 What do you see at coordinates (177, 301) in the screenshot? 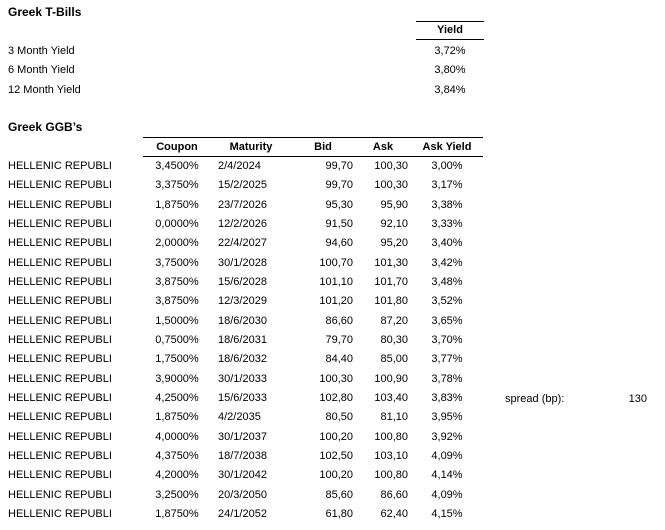
I see `coupon-cell: 3,8750%` at bounding box center [177, 301].